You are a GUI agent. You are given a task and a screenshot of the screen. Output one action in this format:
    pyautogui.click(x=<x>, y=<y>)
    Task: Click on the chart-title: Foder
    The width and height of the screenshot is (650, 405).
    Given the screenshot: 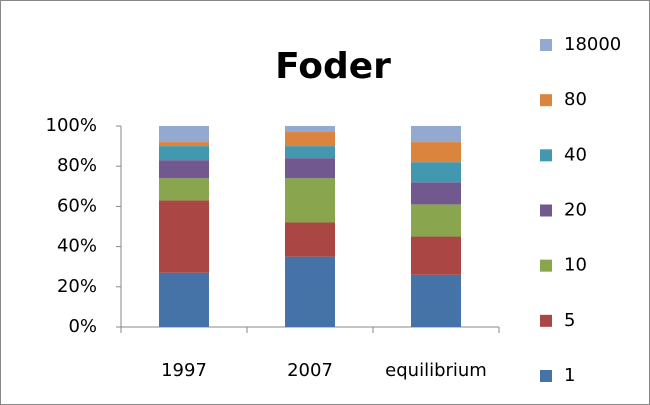 What is the action you would take?
    pyautogui.click(x=333, y=66)
    